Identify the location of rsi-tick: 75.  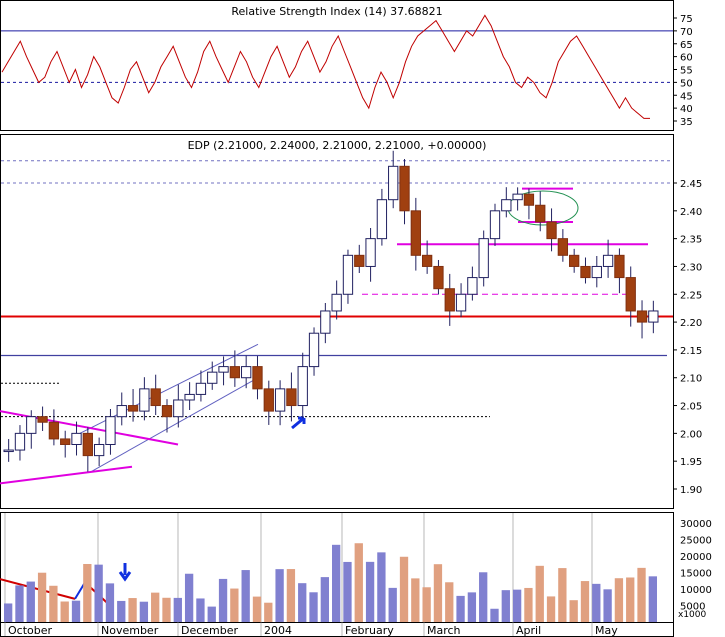
(686, 19).